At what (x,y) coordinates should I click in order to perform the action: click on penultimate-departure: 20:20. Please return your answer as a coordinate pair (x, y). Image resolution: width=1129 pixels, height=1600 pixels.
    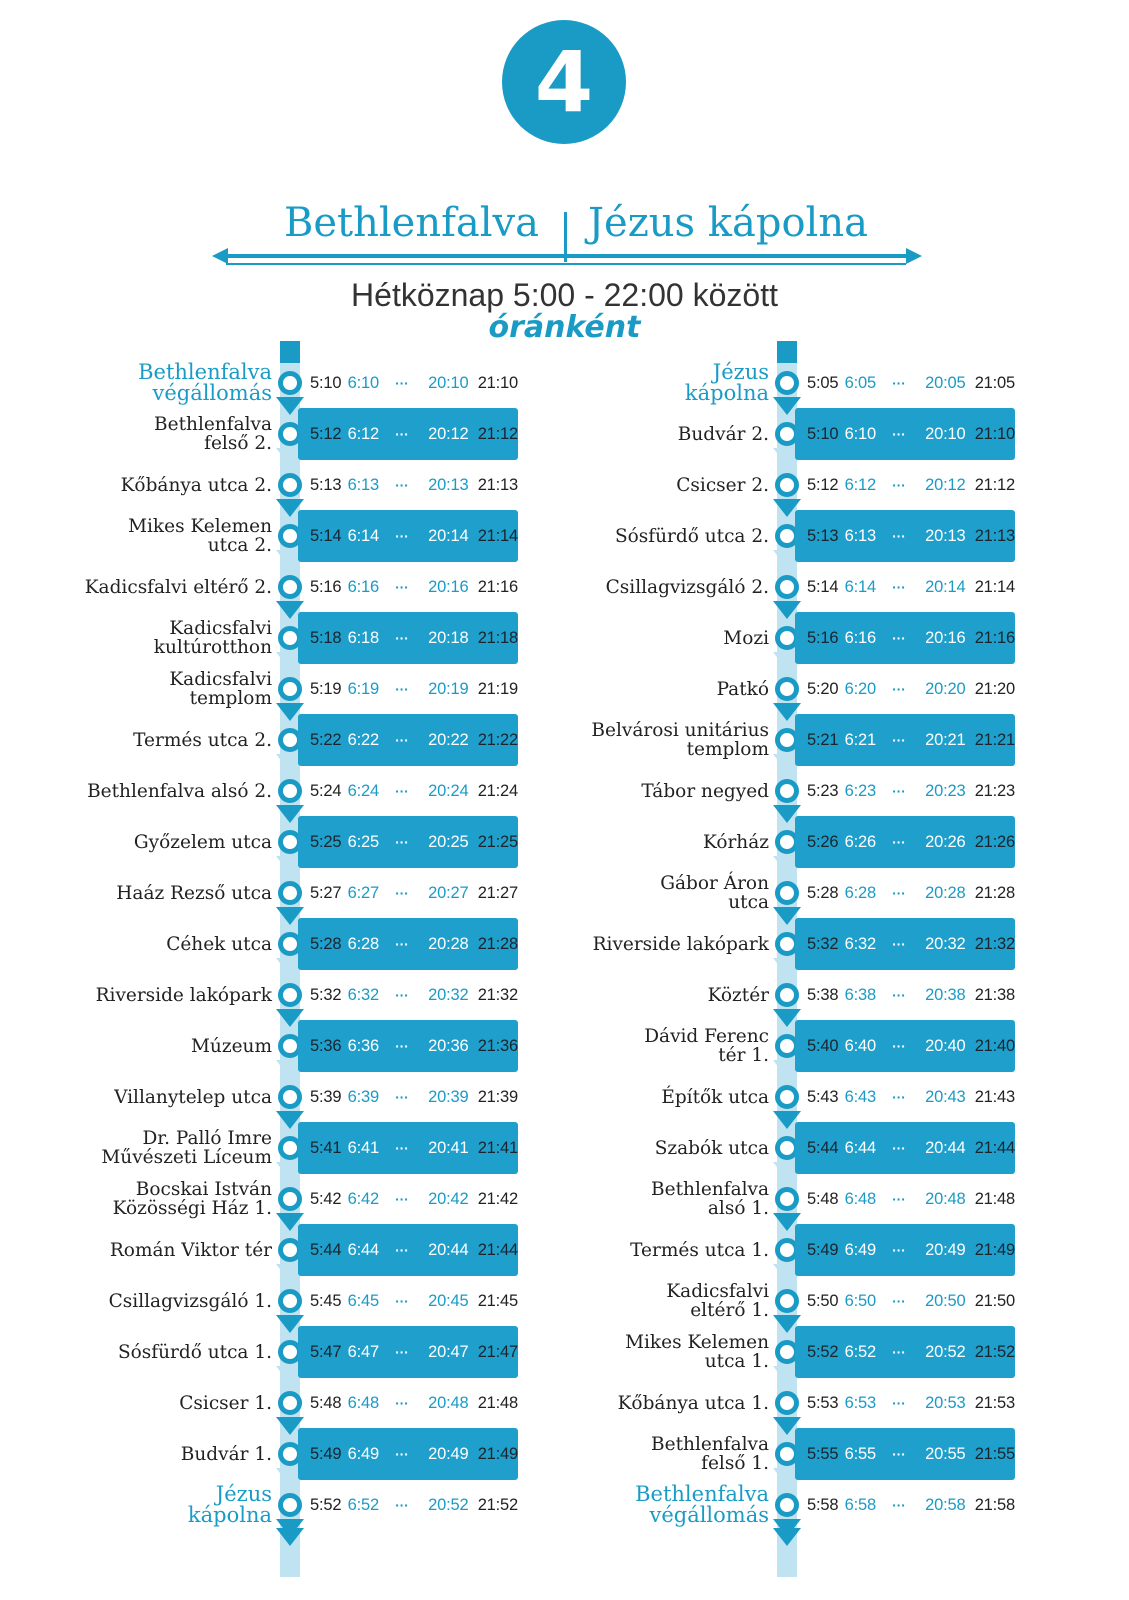
    Looking at the image, I should click on (945, 688).